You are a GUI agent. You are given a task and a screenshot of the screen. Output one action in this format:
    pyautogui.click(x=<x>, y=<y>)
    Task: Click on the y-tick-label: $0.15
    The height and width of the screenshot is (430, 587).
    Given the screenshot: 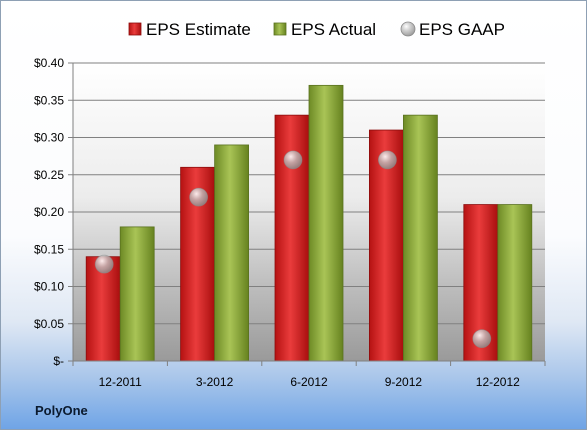 What is the action you would take?
    pyautogui.click(x=49, y=249)
    